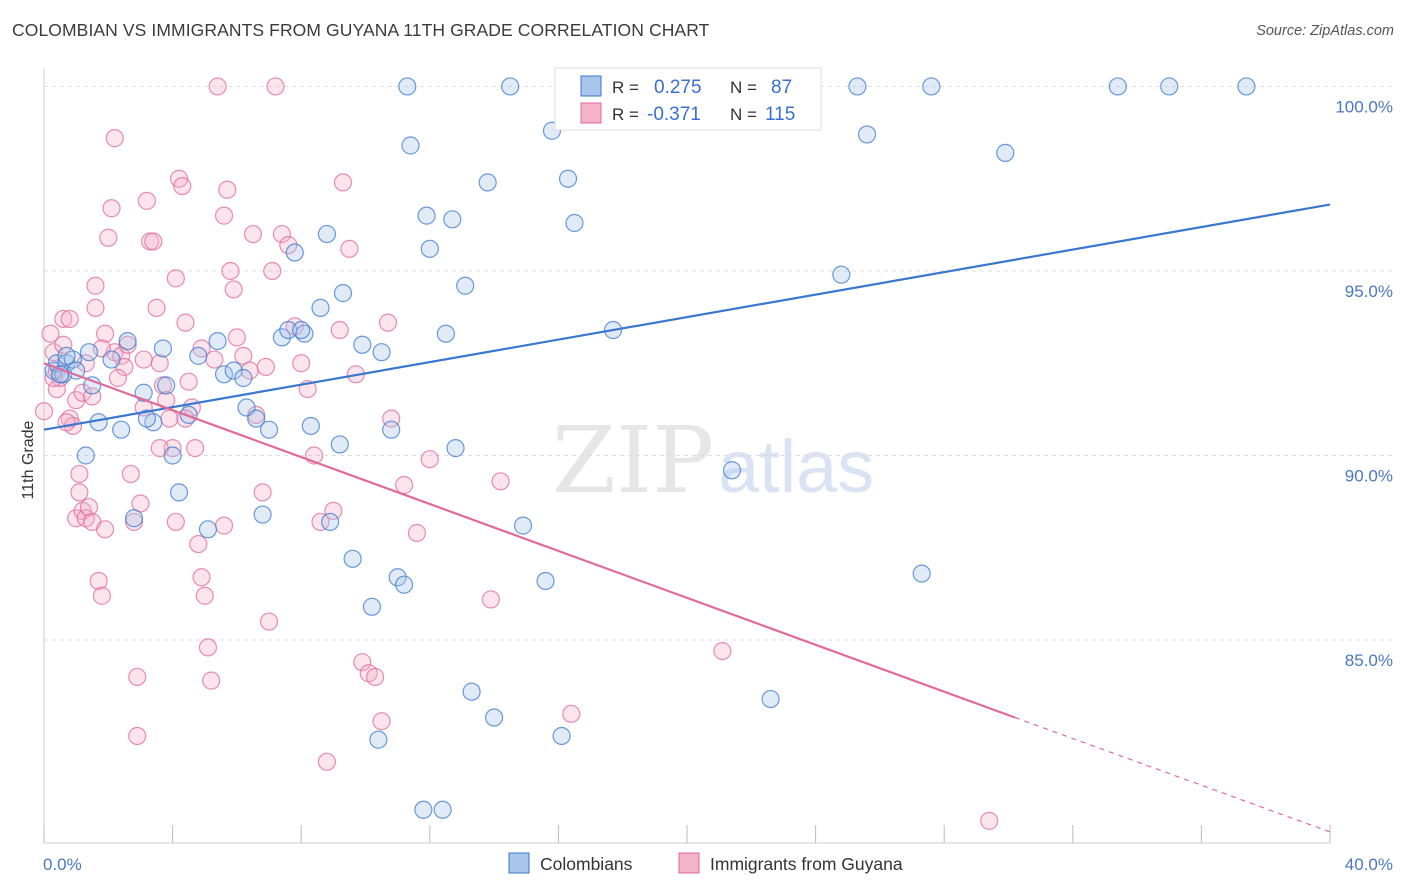  What do you see at coordinates (1369, 291) in the screenshot?
I see `y-tick-label: 95.0%` at bounding box center [1369, 291].